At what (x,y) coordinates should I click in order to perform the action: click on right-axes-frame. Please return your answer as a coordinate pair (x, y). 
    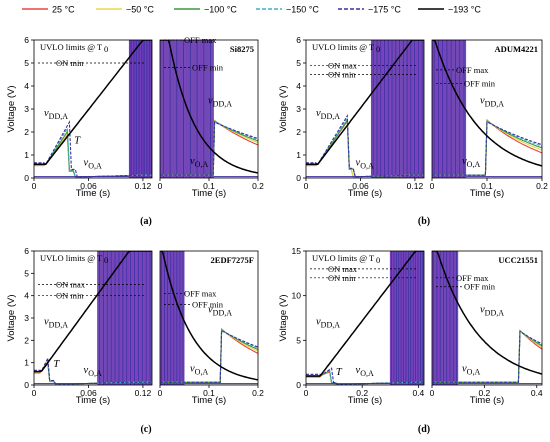
    Looking at the image, I should click on (487, 318).